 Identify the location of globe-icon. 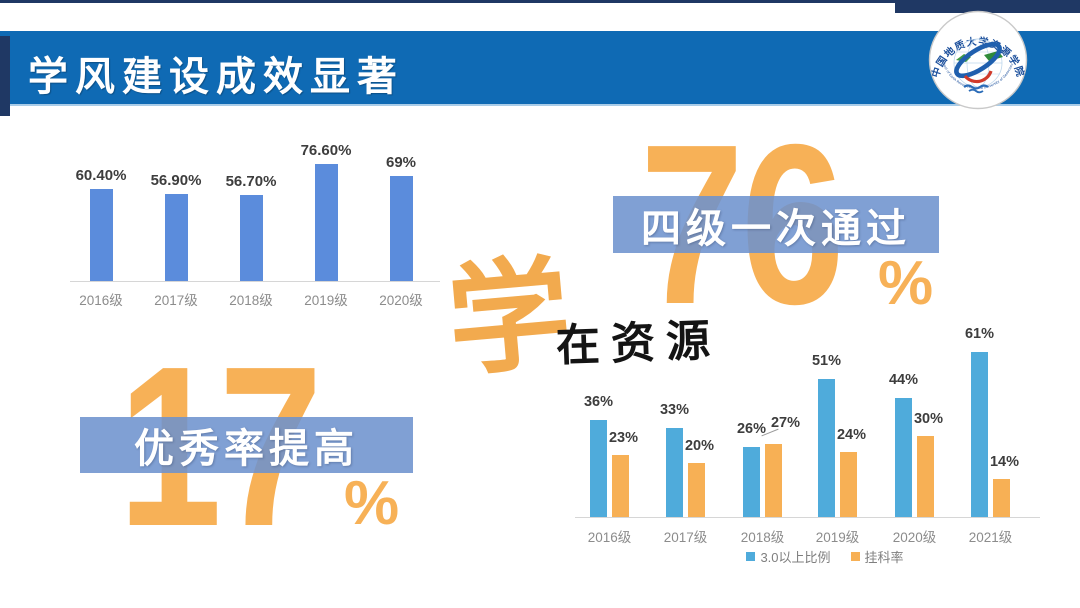
(978, 66).